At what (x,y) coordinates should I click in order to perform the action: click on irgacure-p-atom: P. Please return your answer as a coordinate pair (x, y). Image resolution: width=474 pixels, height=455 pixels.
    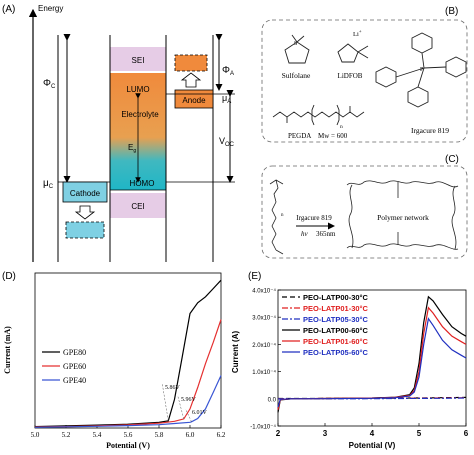
    Looking at the image, I should click on (422, 70).